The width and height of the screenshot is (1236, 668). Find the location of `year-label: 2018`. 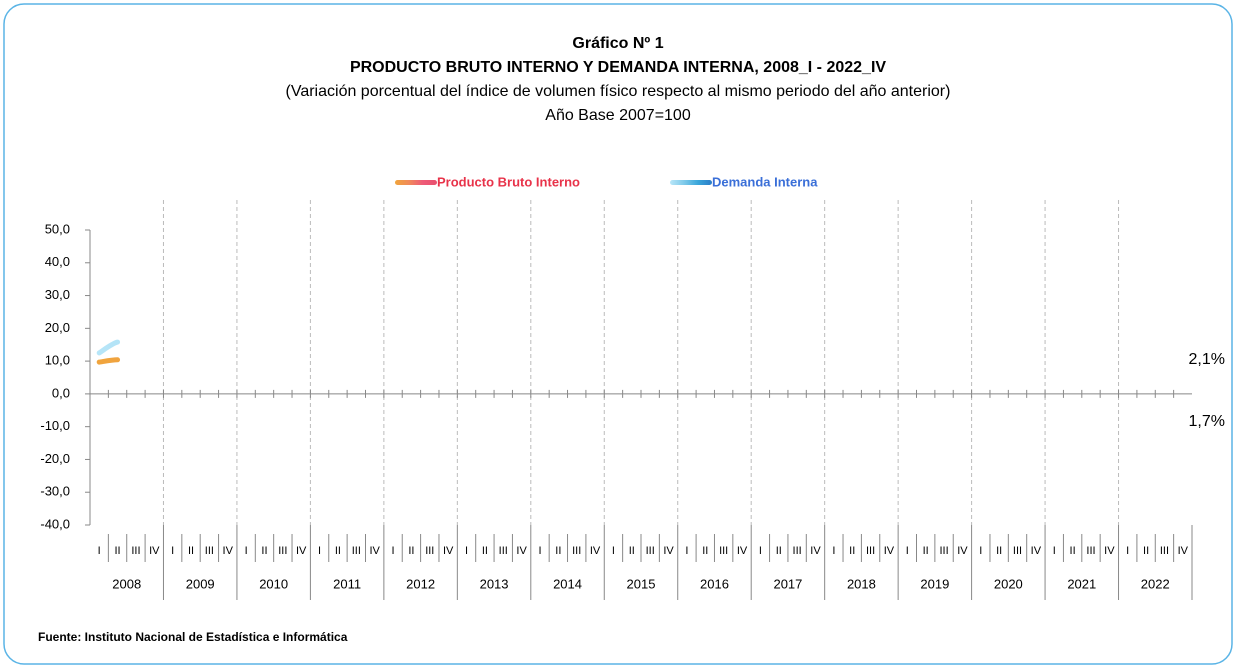

year-label: 2018 is located at coordinates (861, 583).